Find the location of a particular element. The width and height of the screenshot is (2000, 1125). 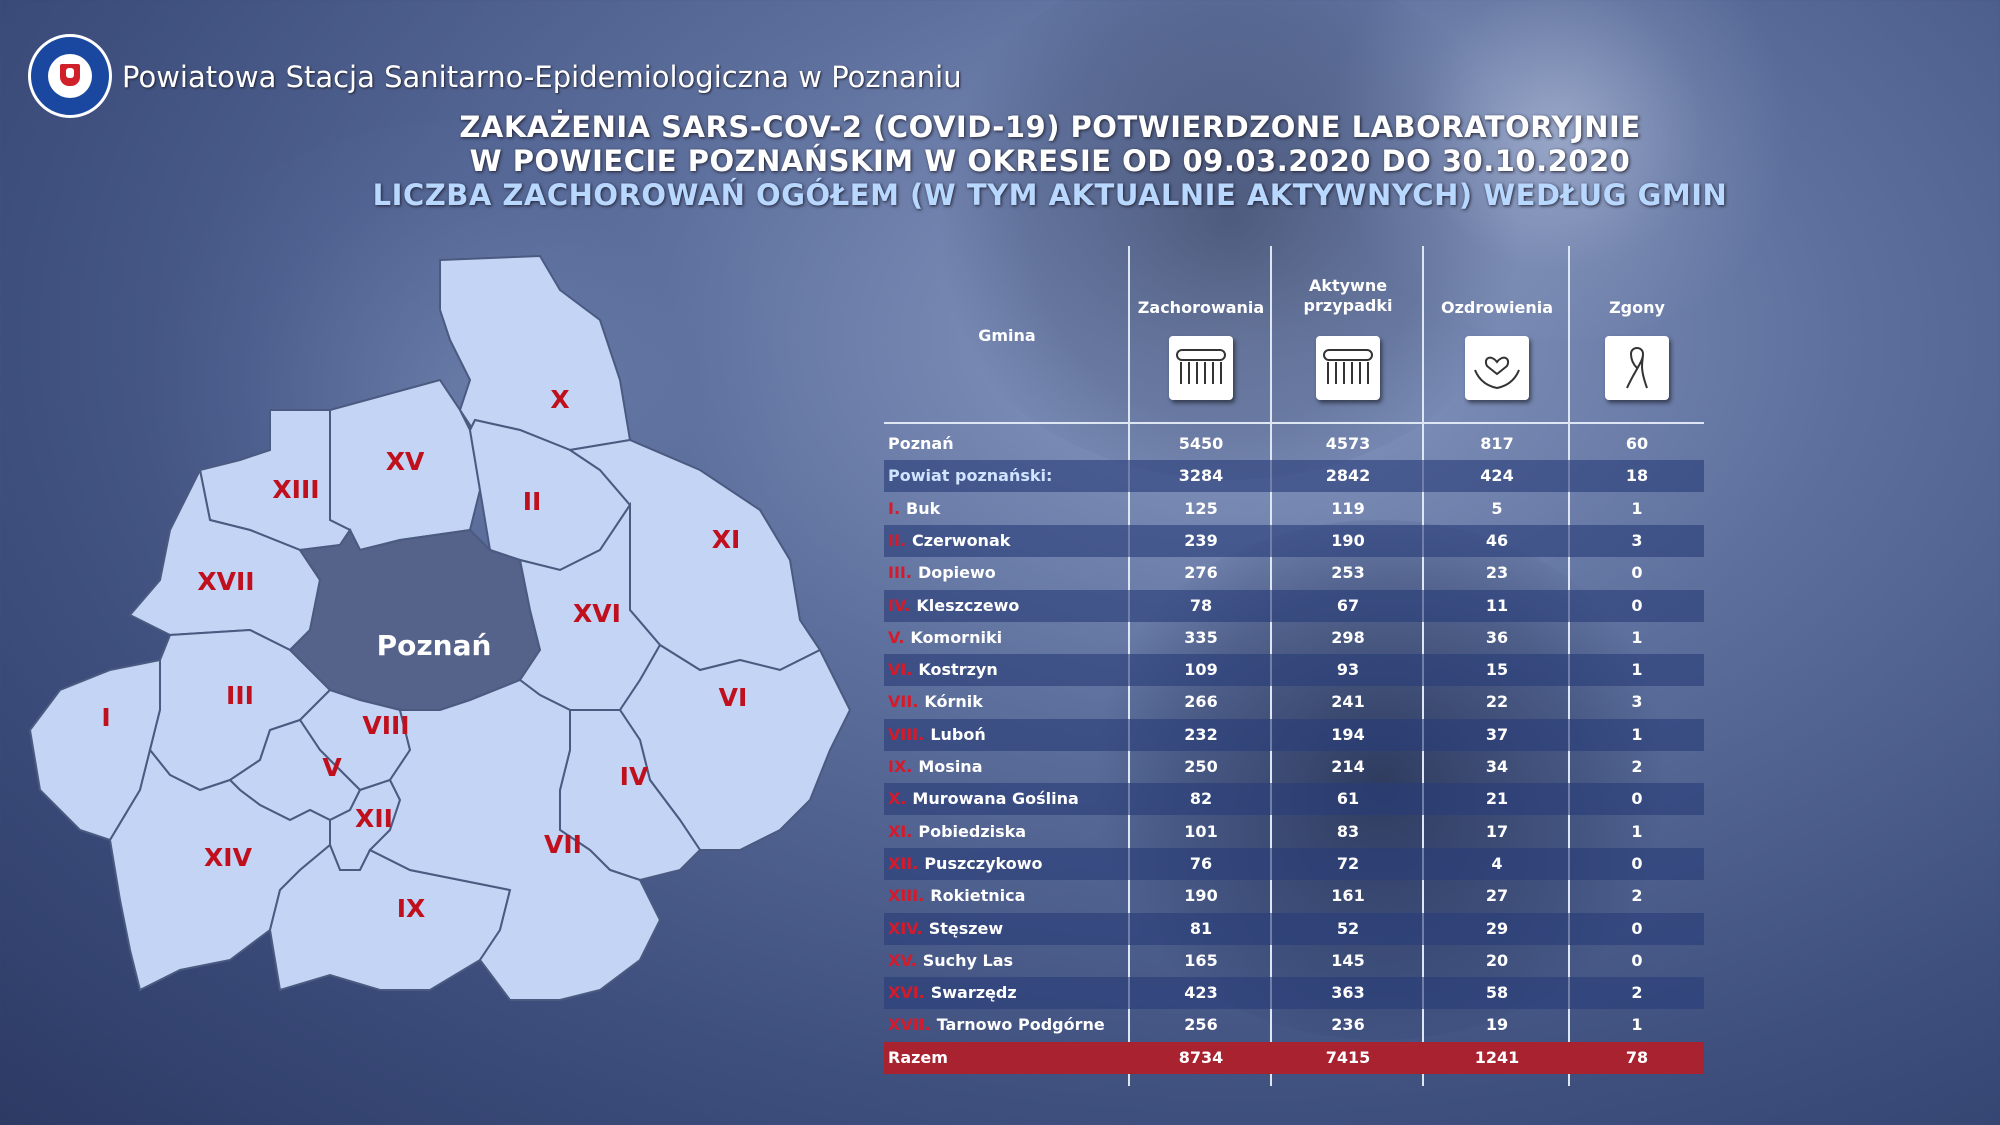

gmina-name: Stęszew is located at coordinates (966, 928).